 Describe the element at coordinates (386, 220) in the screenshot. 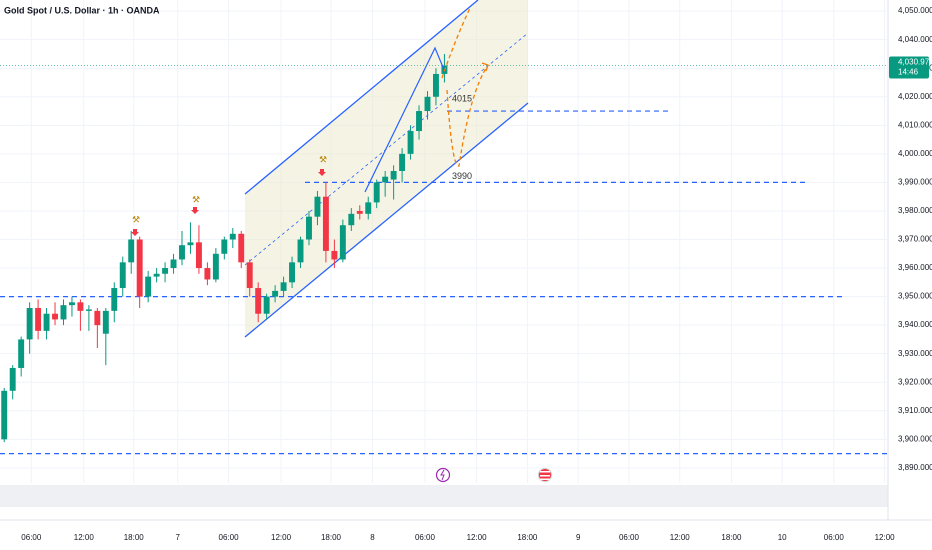

I see `channel-lower` at that location.